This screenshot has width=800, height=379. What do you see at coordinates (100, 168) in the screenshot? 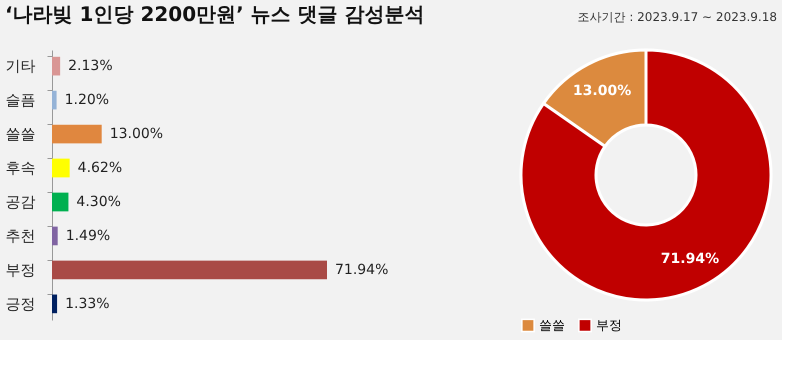
I see `data-label: 4.62%` at bounding box center [100, 168].